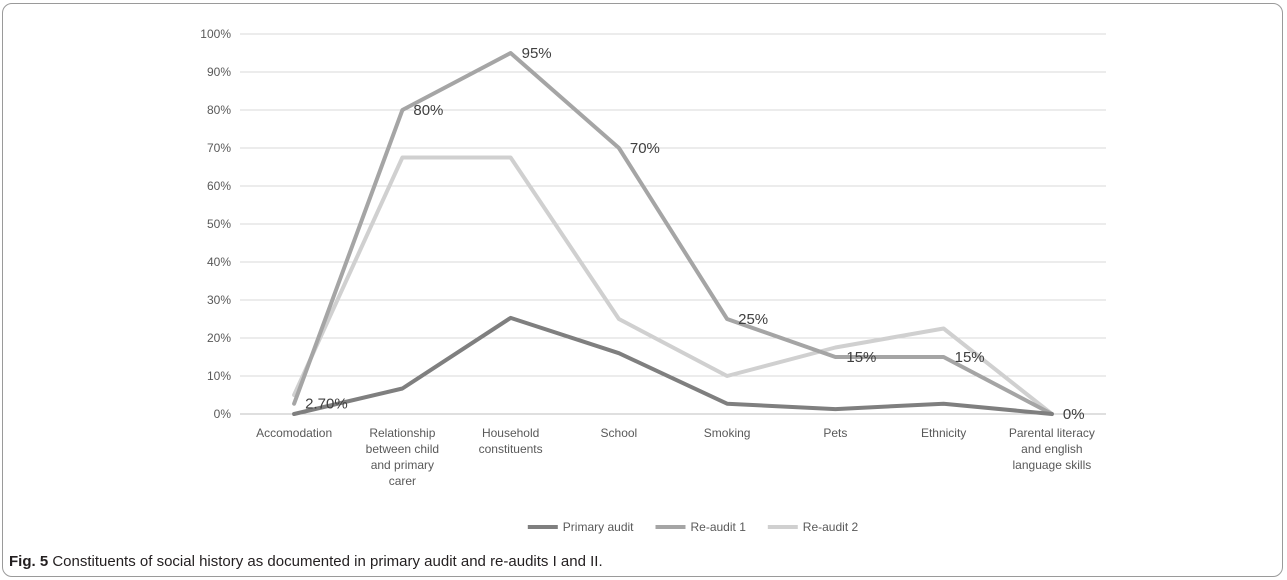 The height and width of the screenshot is (580, 1287). Describe the element at coordinates (223, 414) in the screenshot. I see `y-tick-label: 0%` at that location.